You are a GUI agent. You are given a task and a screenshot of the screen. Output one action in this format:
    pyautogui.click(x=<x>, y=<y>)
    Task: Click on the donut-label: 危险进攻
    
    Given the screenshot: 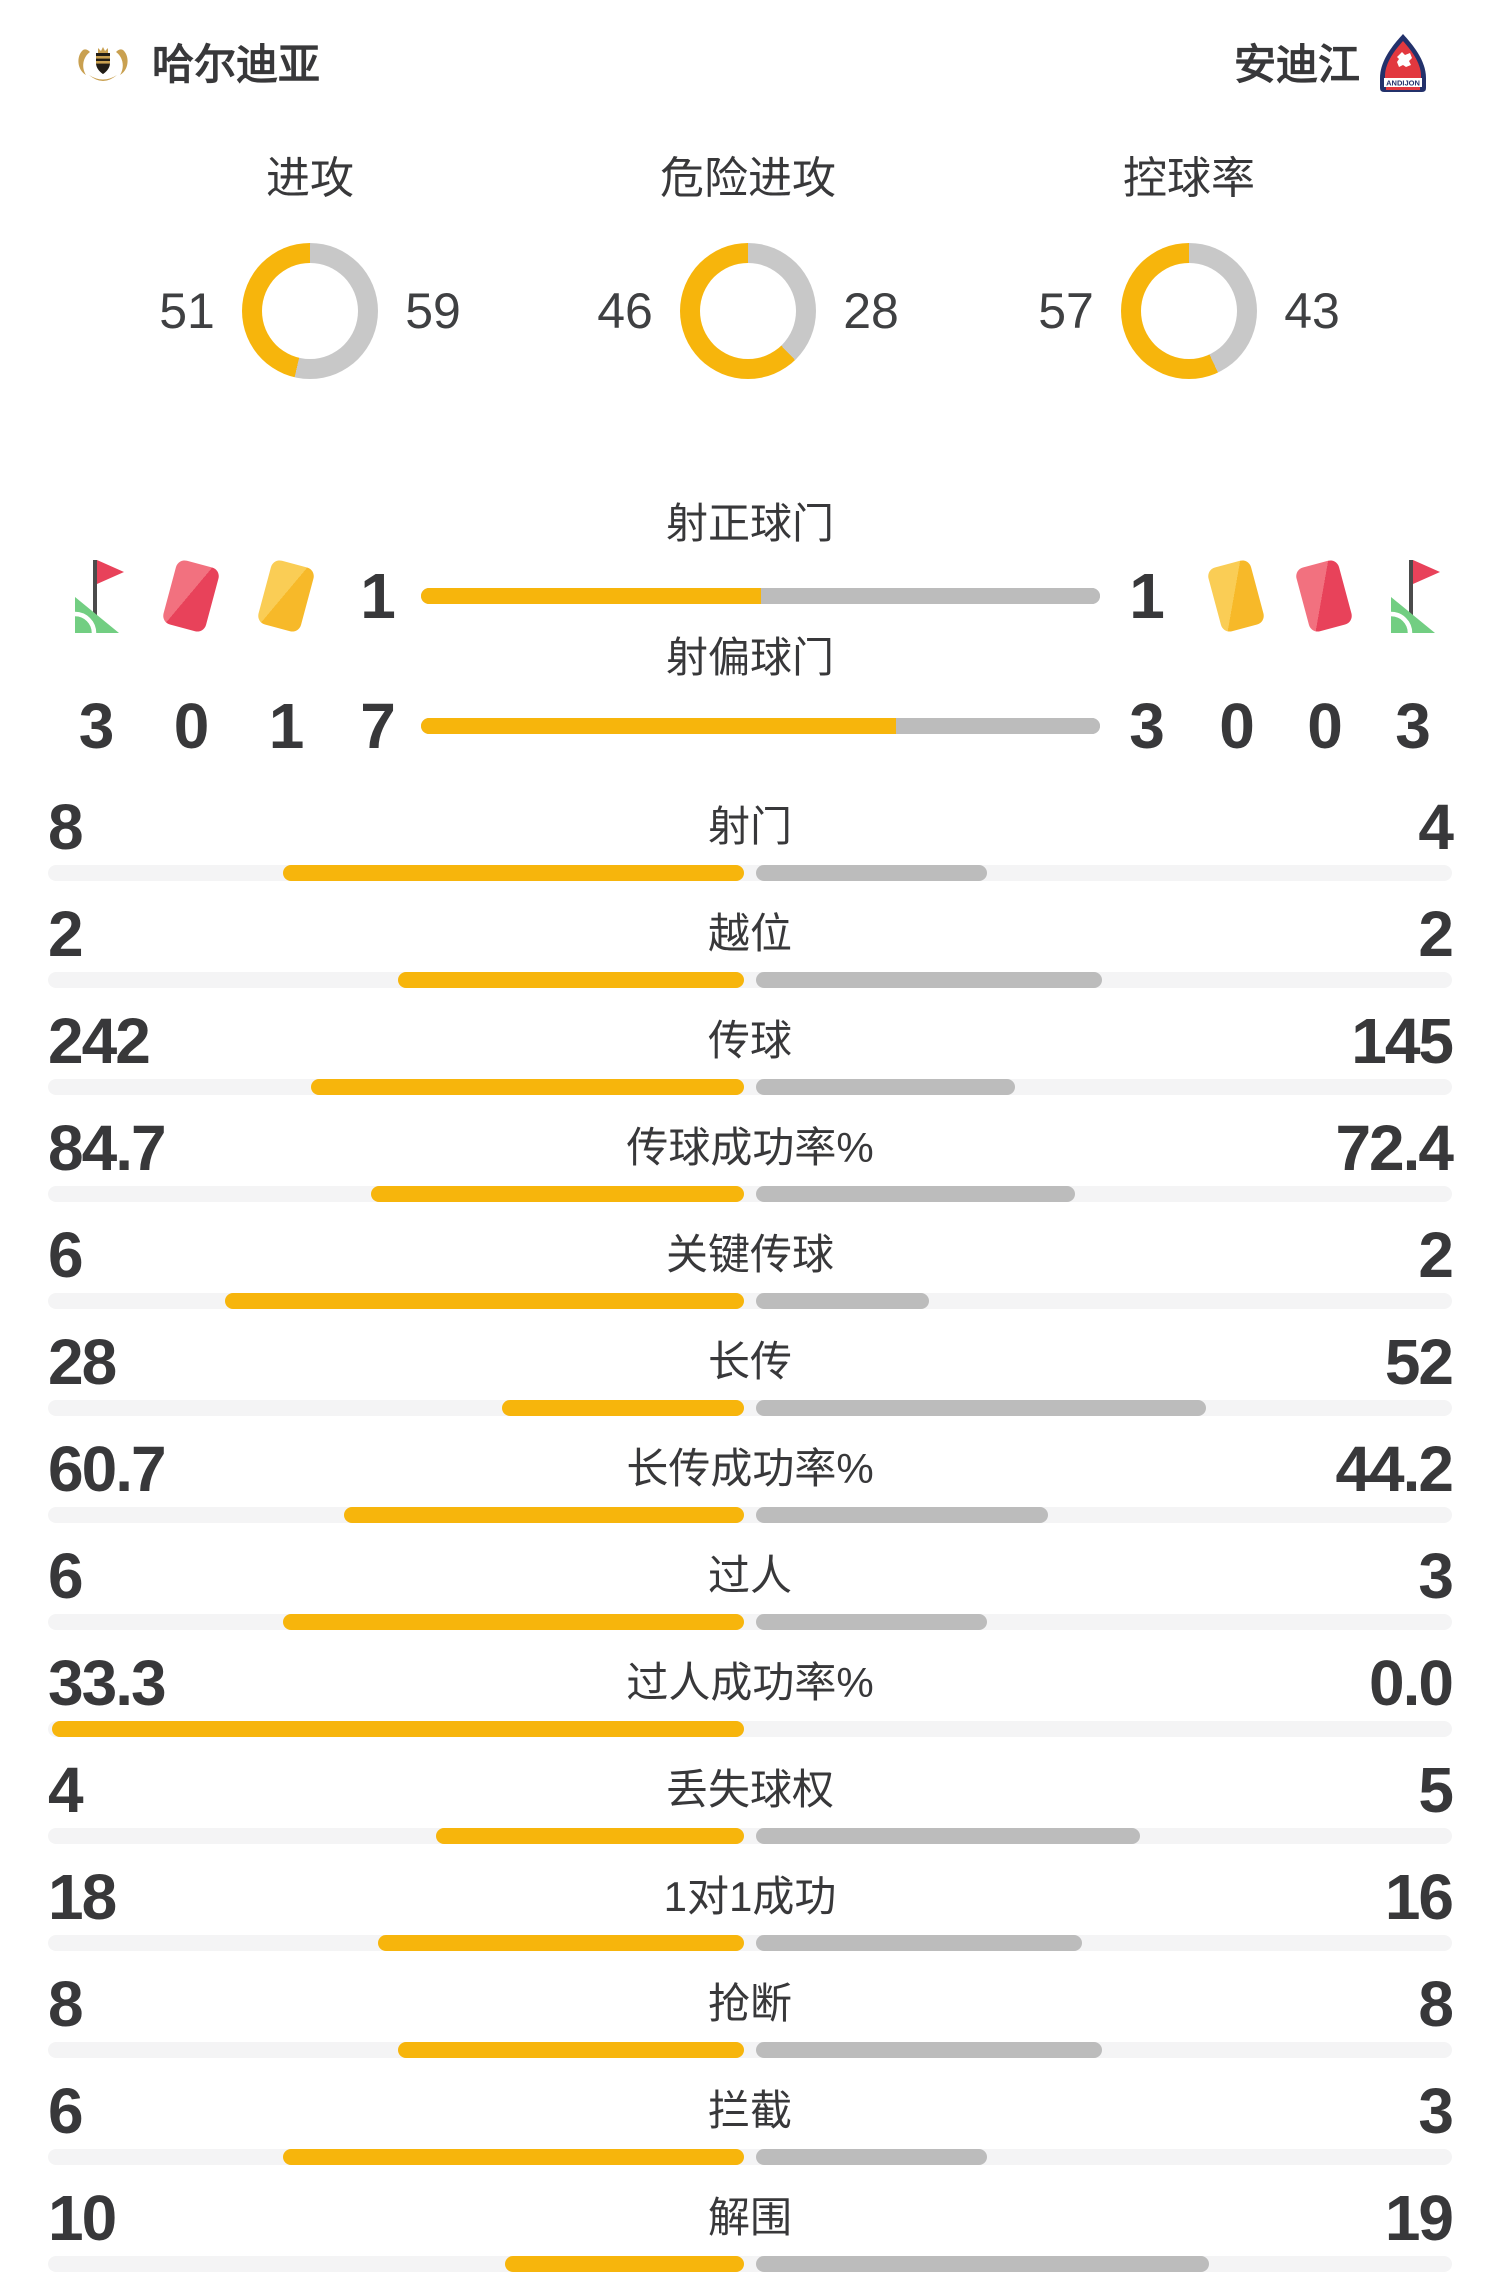 What is the action you would take?
    pyautogui.click(x=748, y=178)
    